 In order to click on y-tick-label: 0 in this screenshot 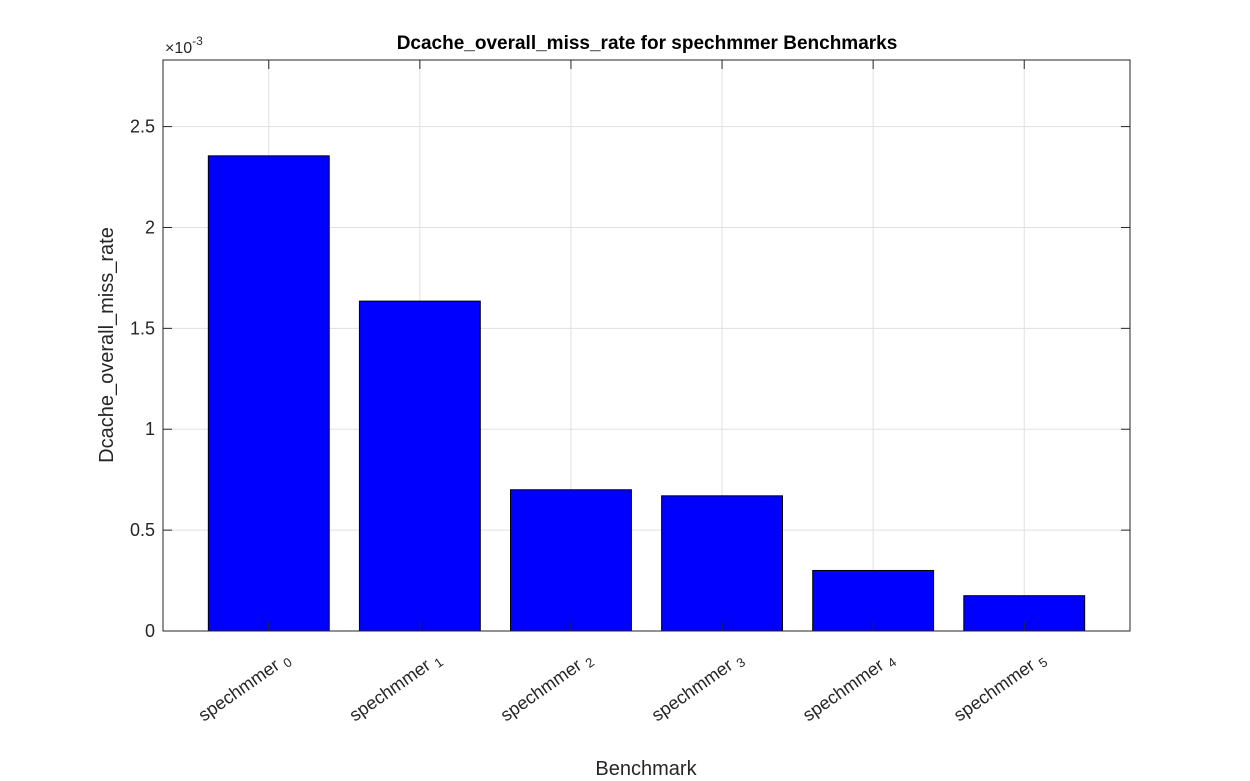, I will do `click(150, 631)`.